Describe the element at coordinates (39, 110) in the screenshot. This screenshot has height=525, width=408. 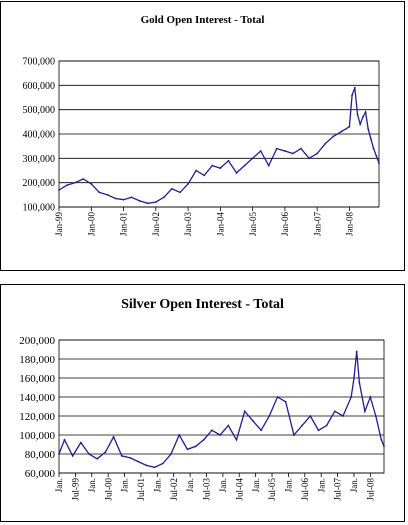
I see `gold-y-tick-label: 500,000` at that location.